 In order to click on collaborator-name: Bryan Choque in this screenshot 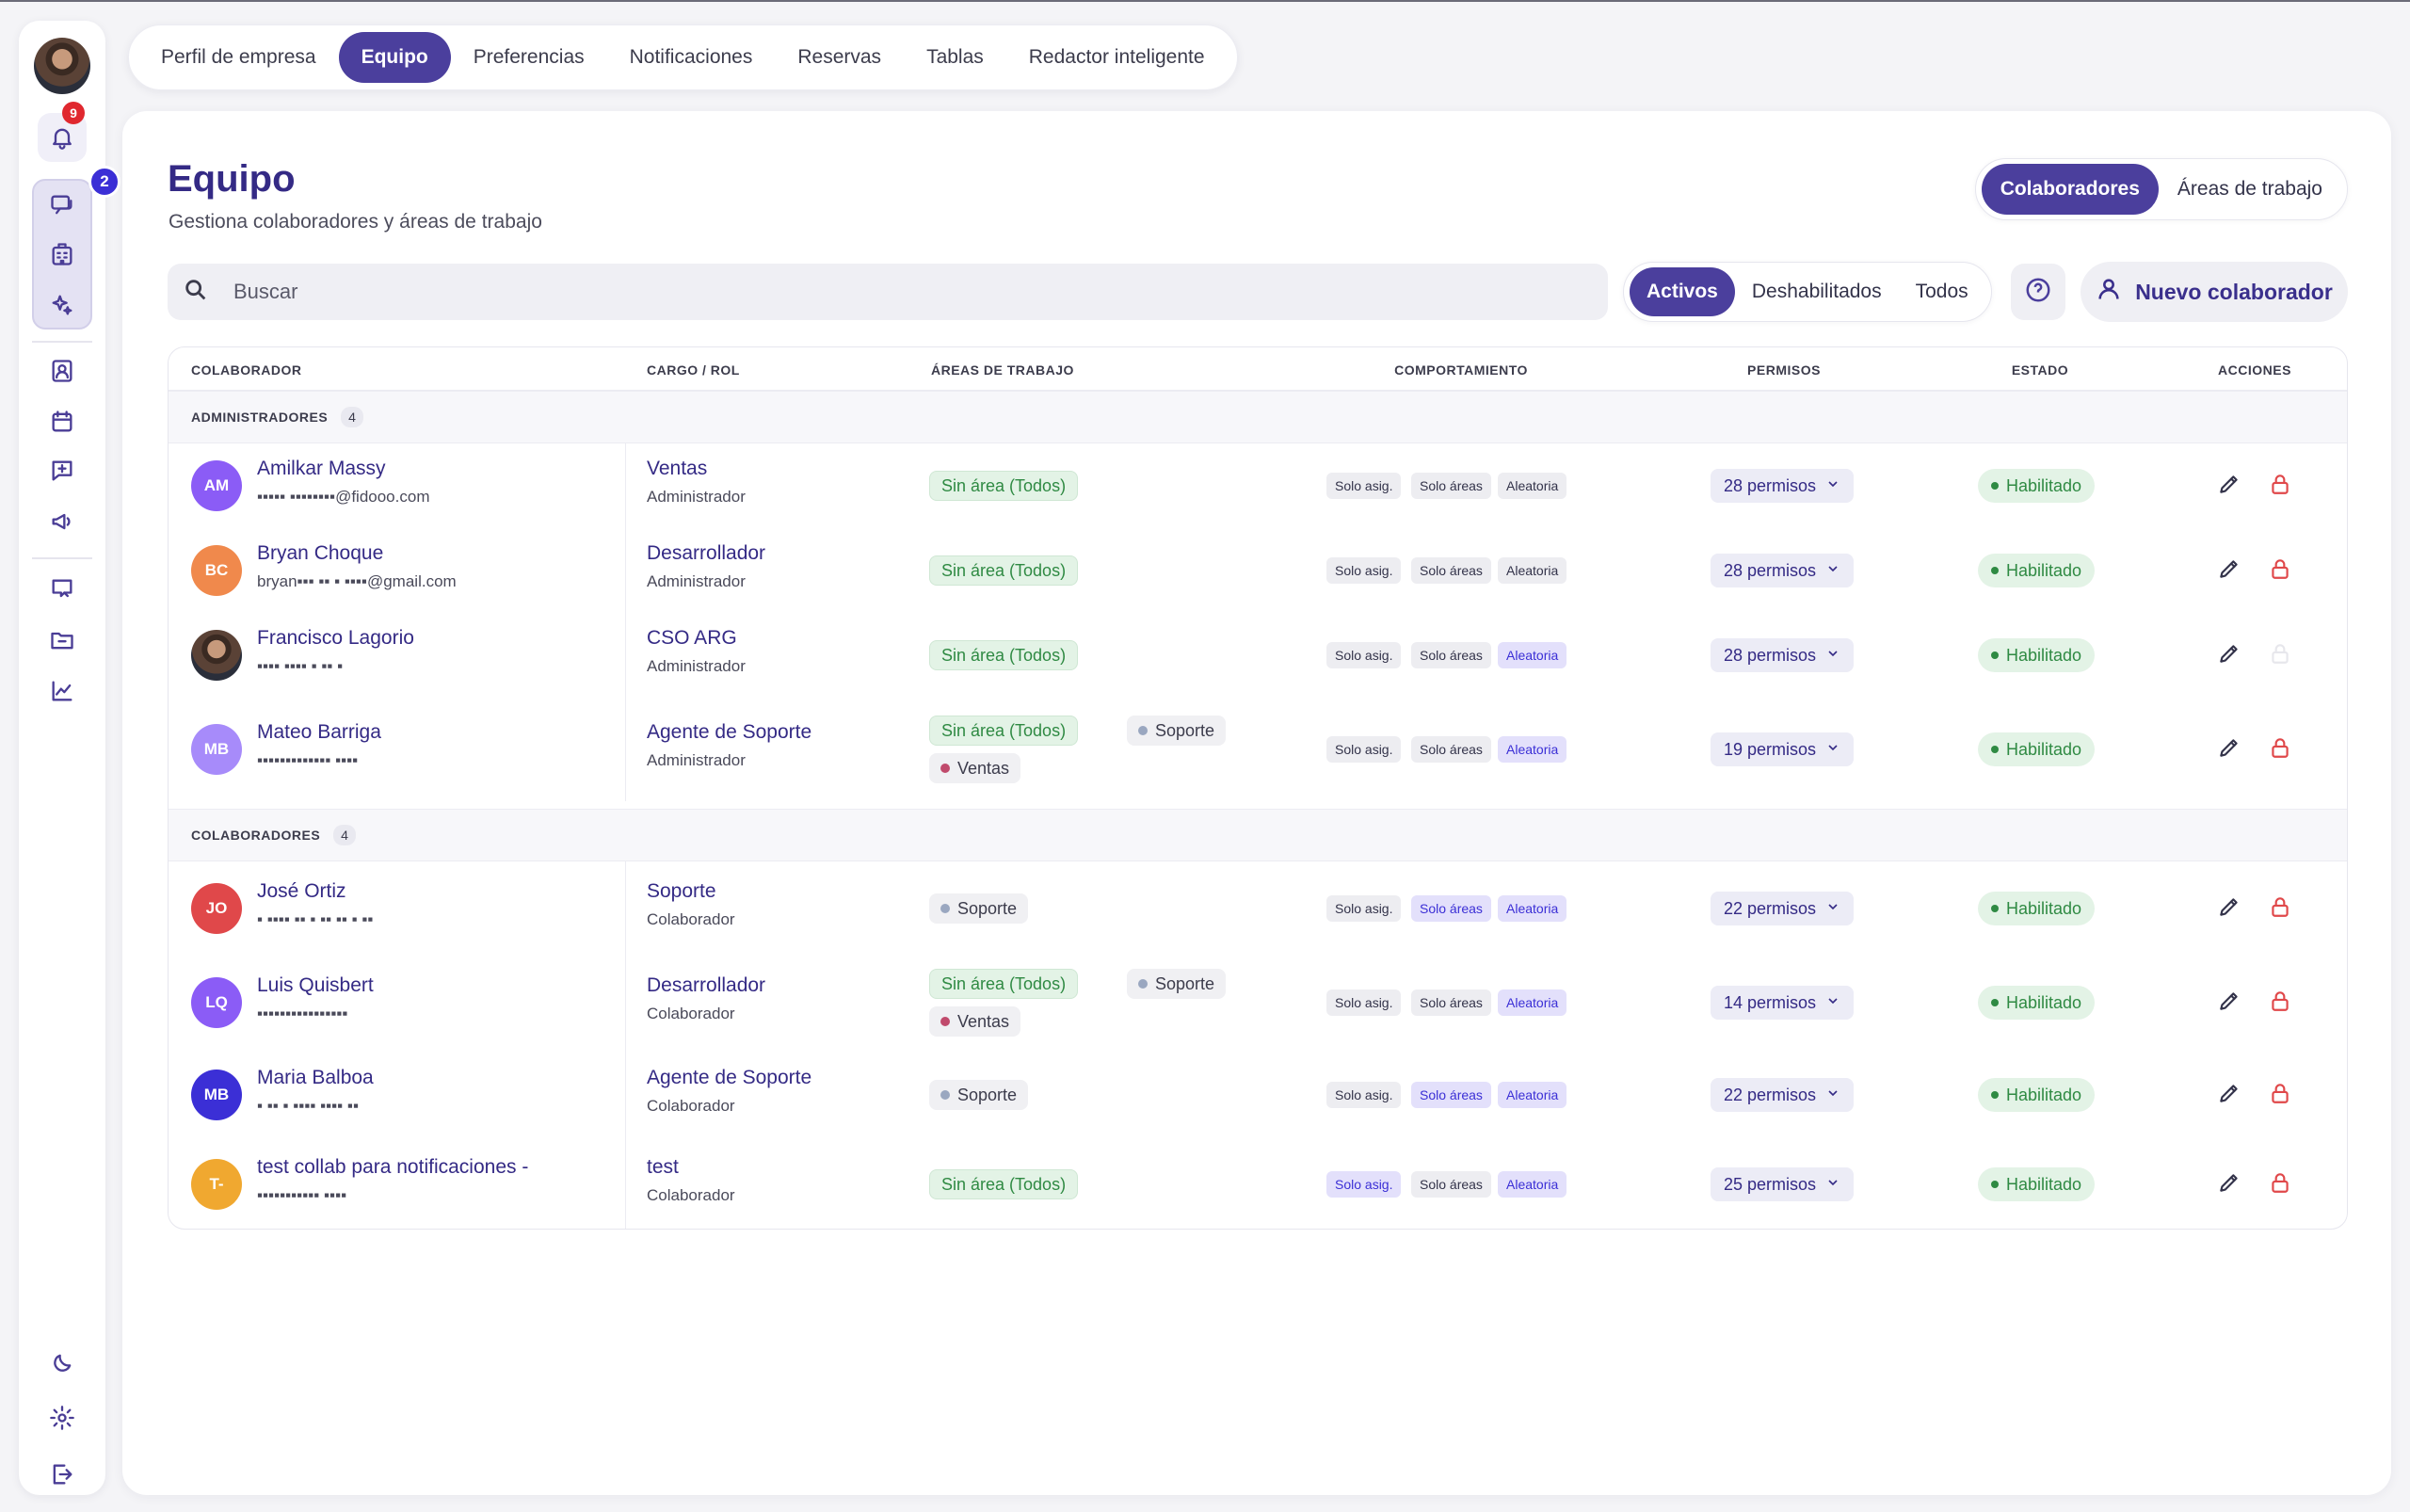, I will do `click(320, 553)`.